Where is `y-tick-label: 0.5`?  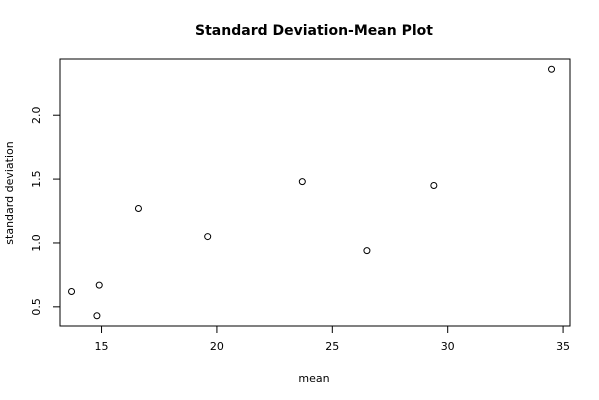 y-tick-label: 0.5 is located at coordinates (36, 307).